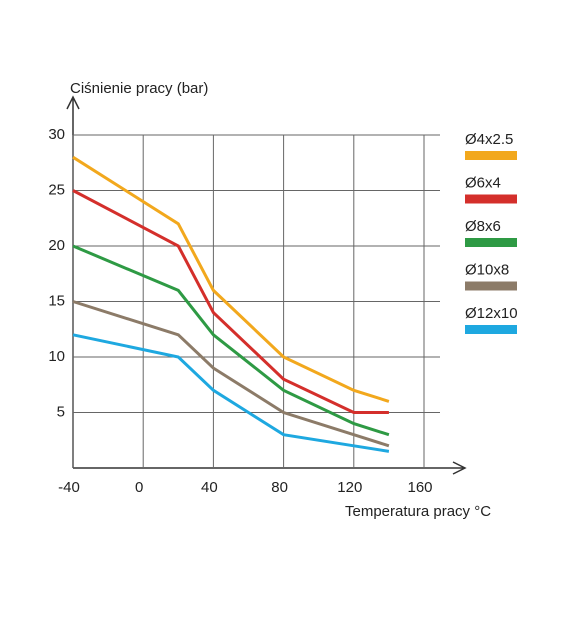  Describe the element at coordinates (491, 313) in the screenshot. I see `legend-label: Ø12x10` at that location.